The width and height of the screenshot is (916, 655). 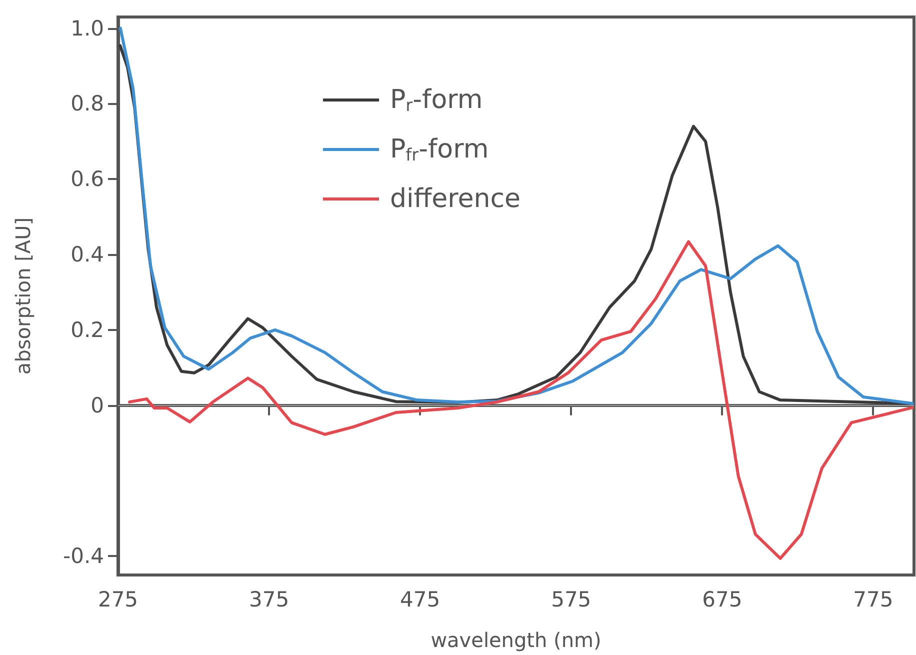 I want to click on x-tick-label: 275, so click(x=118, y=600).